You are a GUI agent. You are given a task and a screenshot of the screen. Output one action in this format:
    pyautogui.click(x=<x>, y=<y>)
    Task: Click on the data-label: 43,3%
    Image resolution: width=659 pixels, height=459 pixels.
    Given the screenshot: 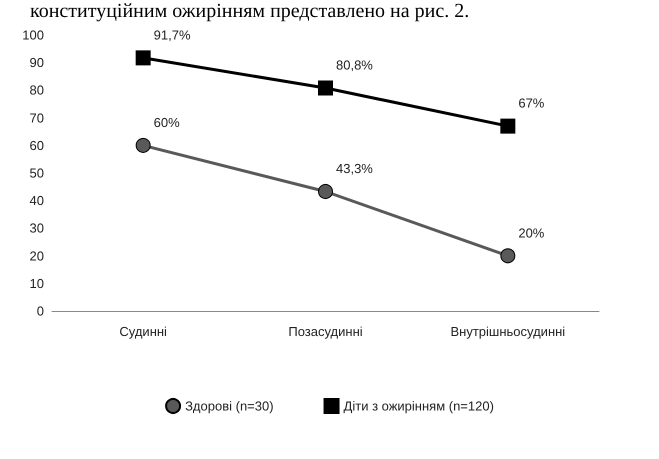 What is the action you would take?
    pyautogui.click(x=355, y=168)
    